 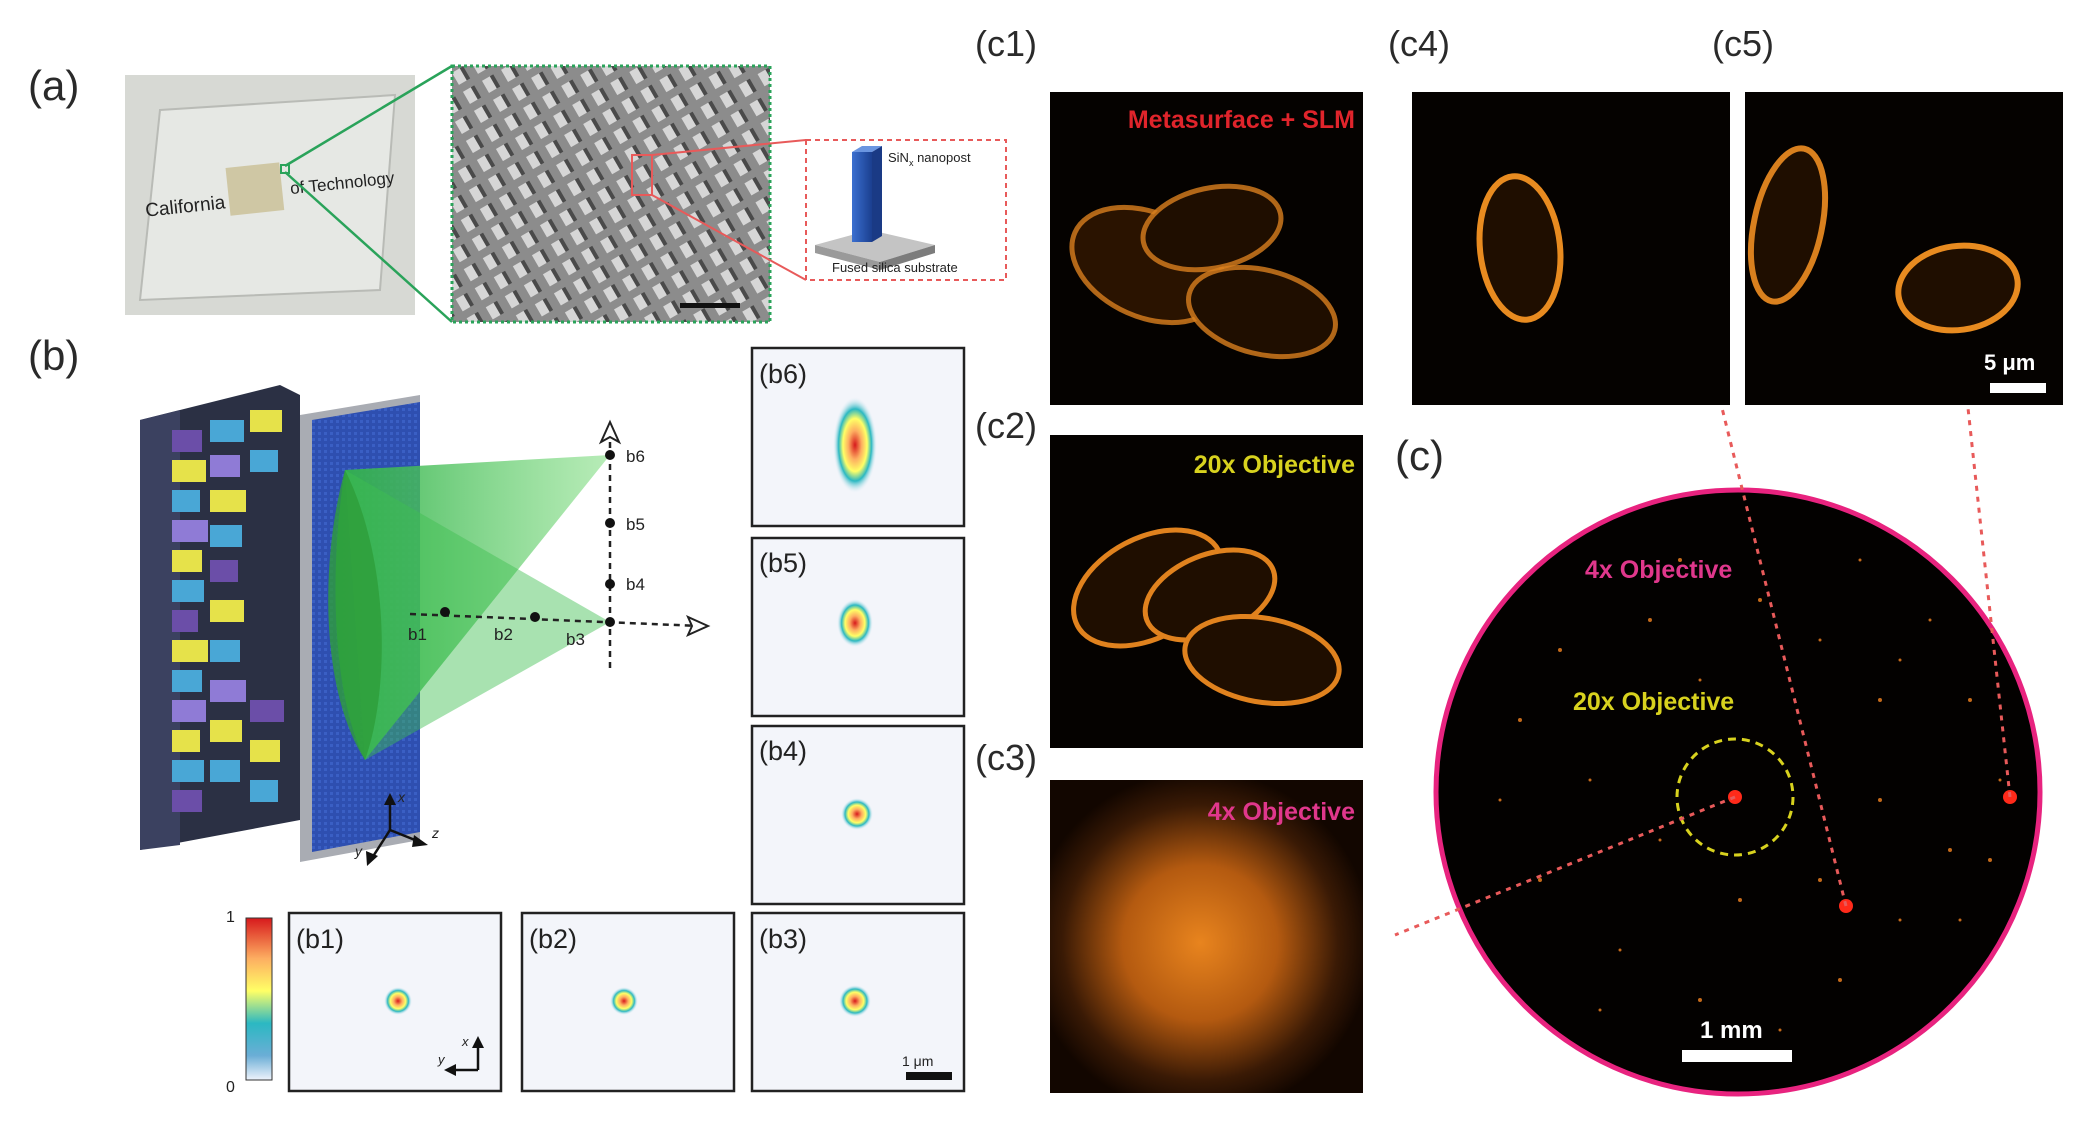 I want to click on overlay-c2: 20x Objective, so click(x=1274, y=465).